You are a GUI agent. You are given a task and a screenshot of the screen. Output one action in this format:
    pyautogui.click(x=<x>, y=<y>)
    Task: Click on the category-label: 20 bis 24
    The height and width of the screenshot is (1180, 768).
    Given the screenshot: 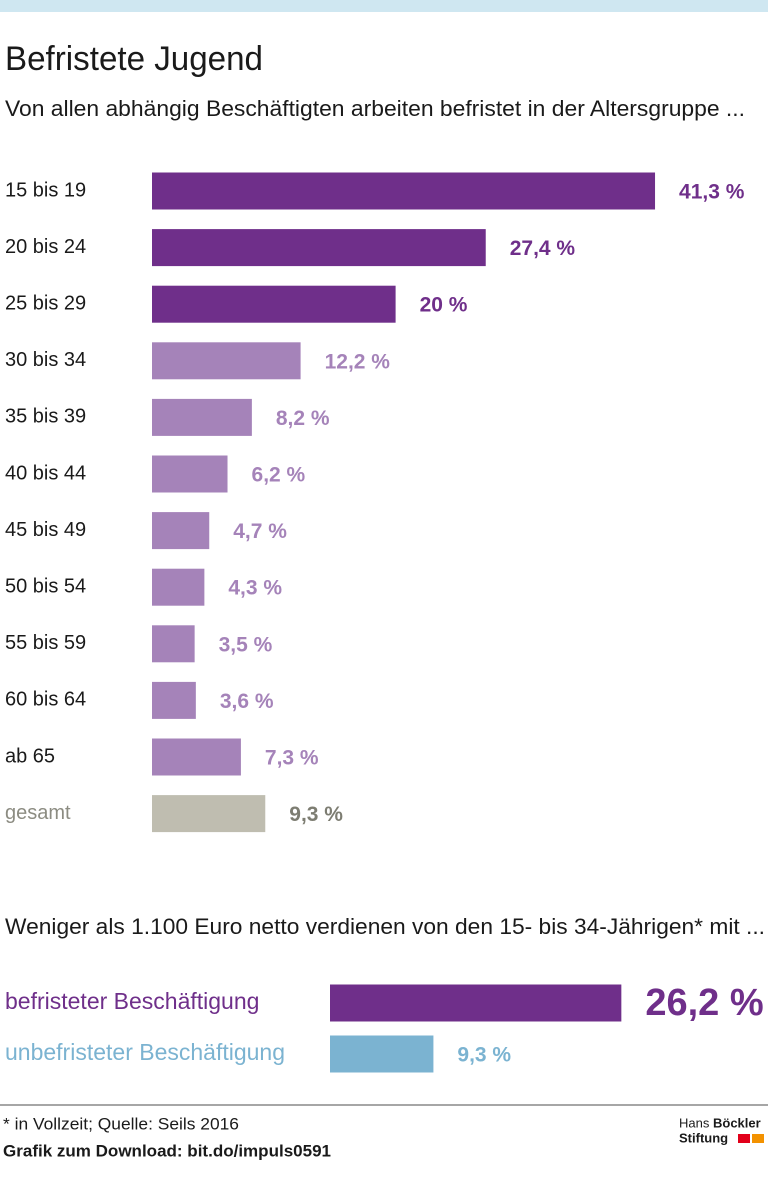 What is the action you would take?
    pyautogui.click(x=45, y=247)
    